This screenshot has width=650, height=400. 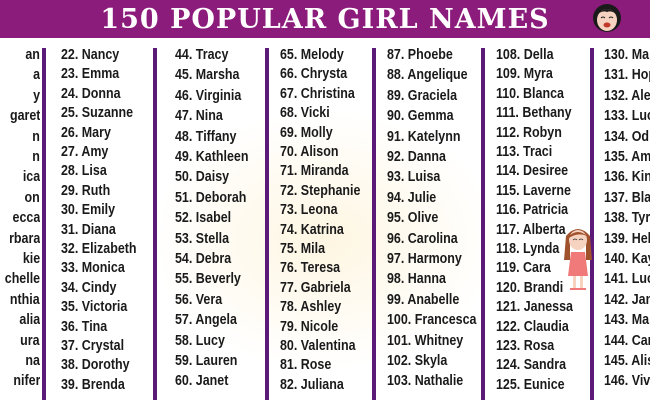 What do you see at coordinates (86, 132) in the screenshot?
I see `name-list-item: 26. Mary` at bounding box center [86, 132].